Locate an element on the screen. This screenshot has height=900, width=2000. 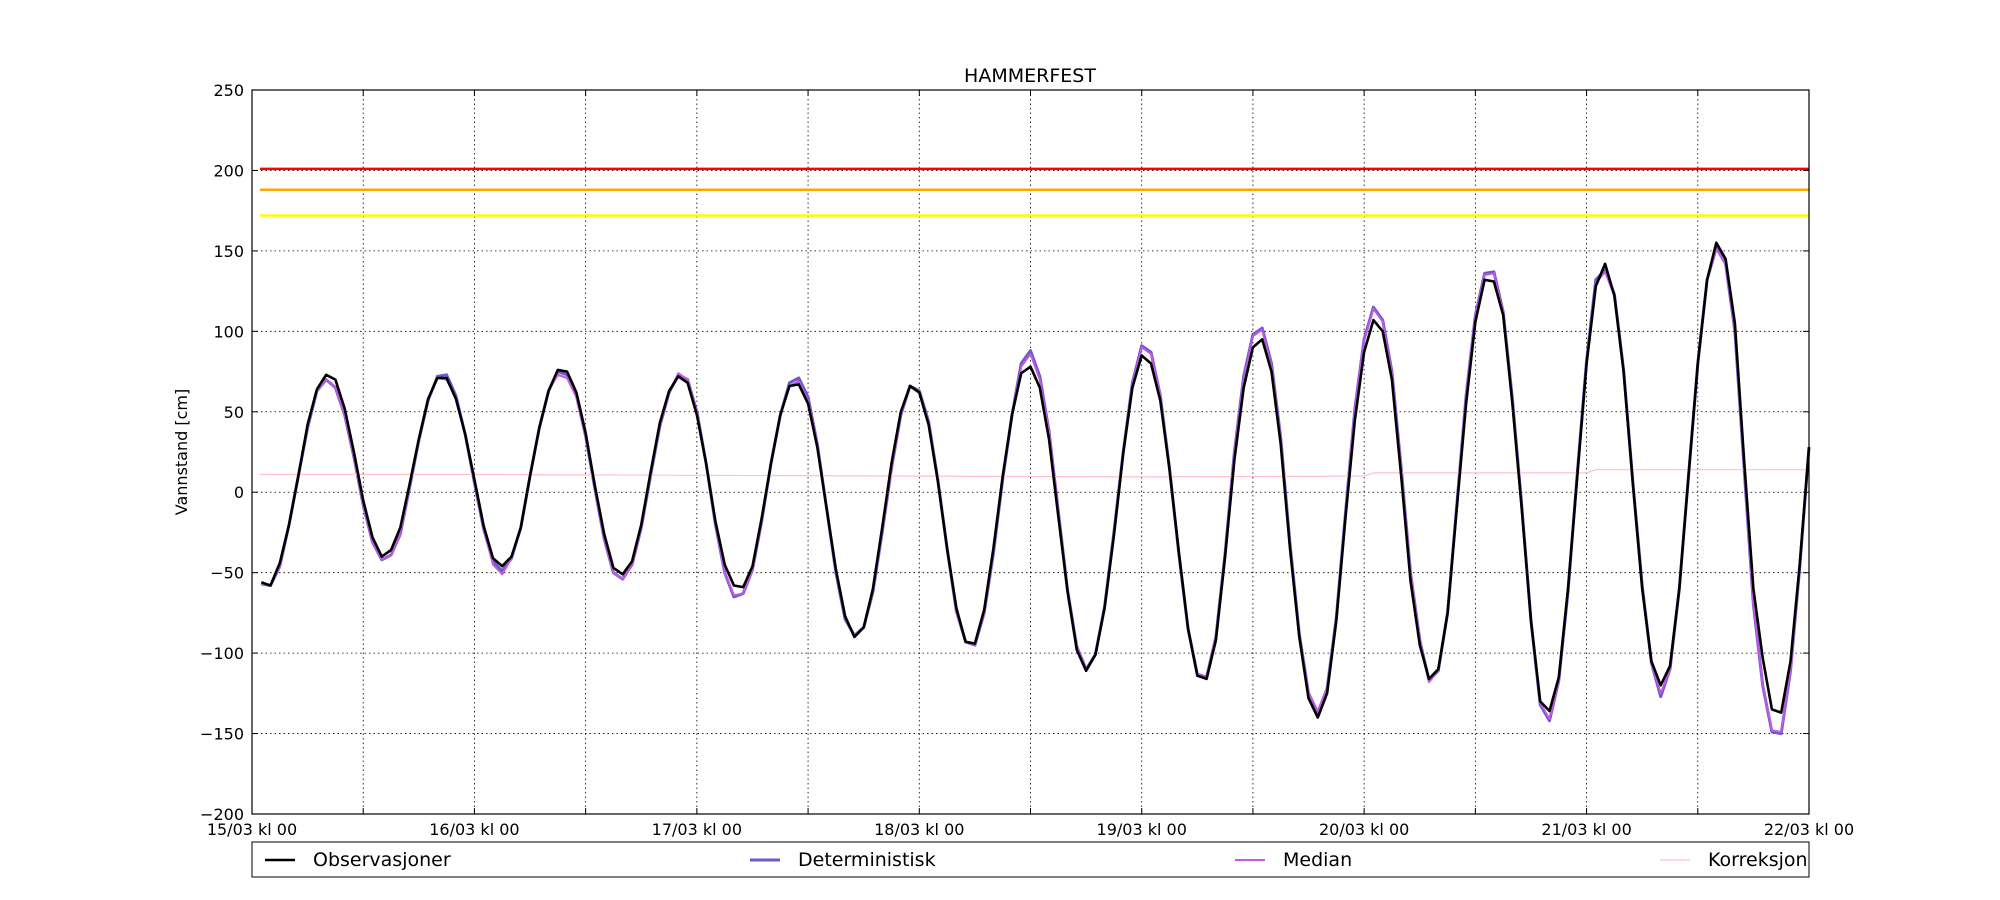
y-tick-label: 0 is located at coordinates (239, 492).